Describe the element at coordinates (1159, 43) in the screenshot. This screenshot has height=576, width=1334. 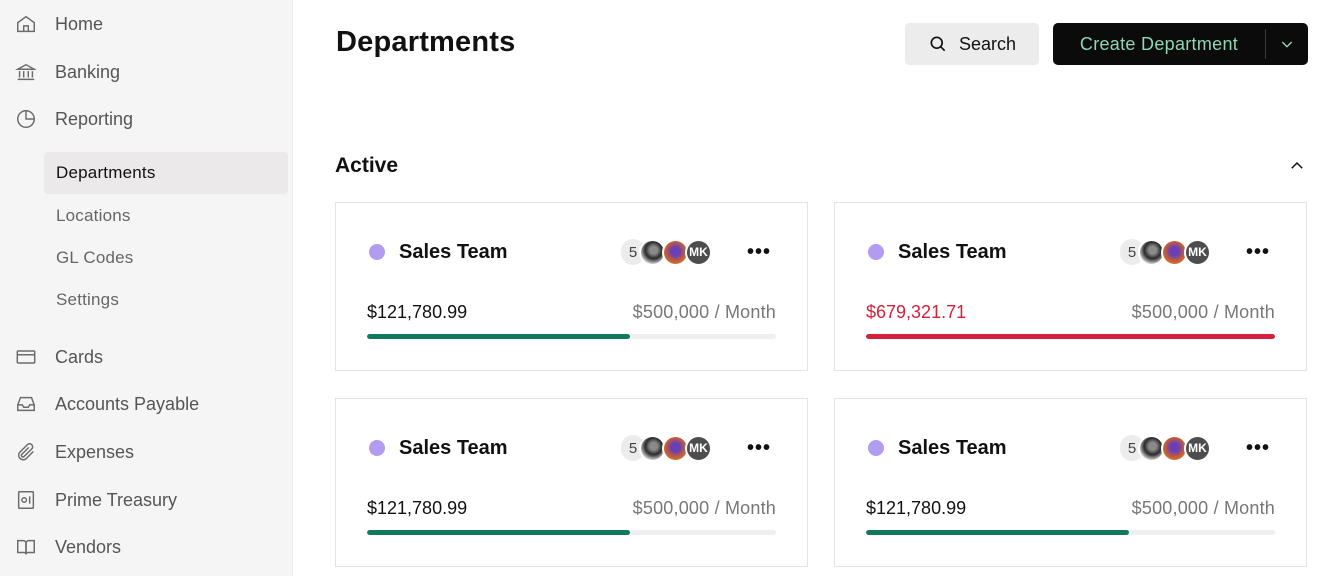
I see `create-department-label: Create Department` at that location.